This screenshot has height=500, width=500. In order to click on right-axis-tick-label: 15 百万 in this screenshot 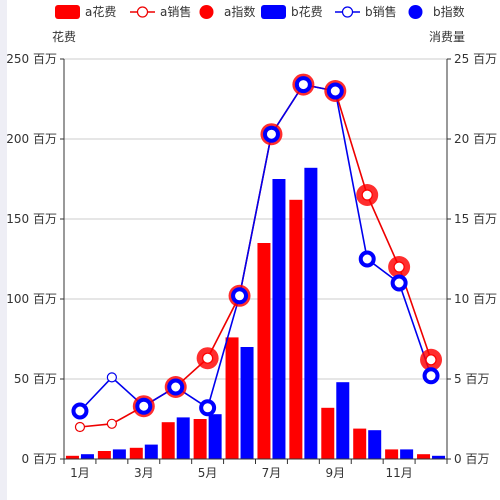, I will do `click(475, 219)`.